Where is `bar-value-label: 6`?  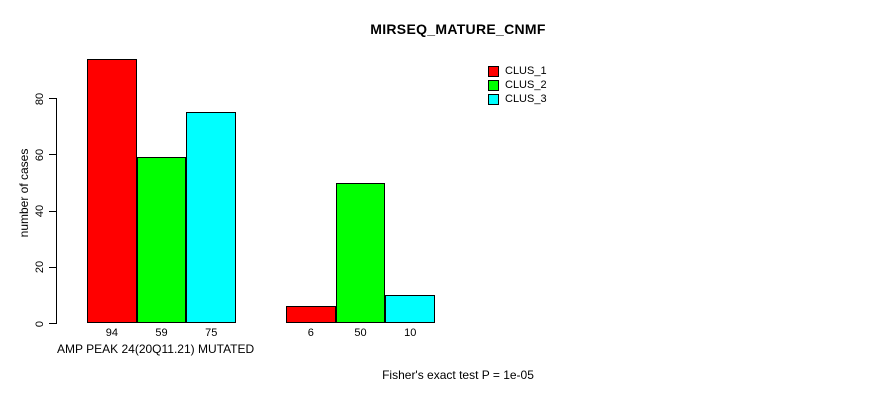
bar-value-label: 6 is located at coordinates (310, 333).